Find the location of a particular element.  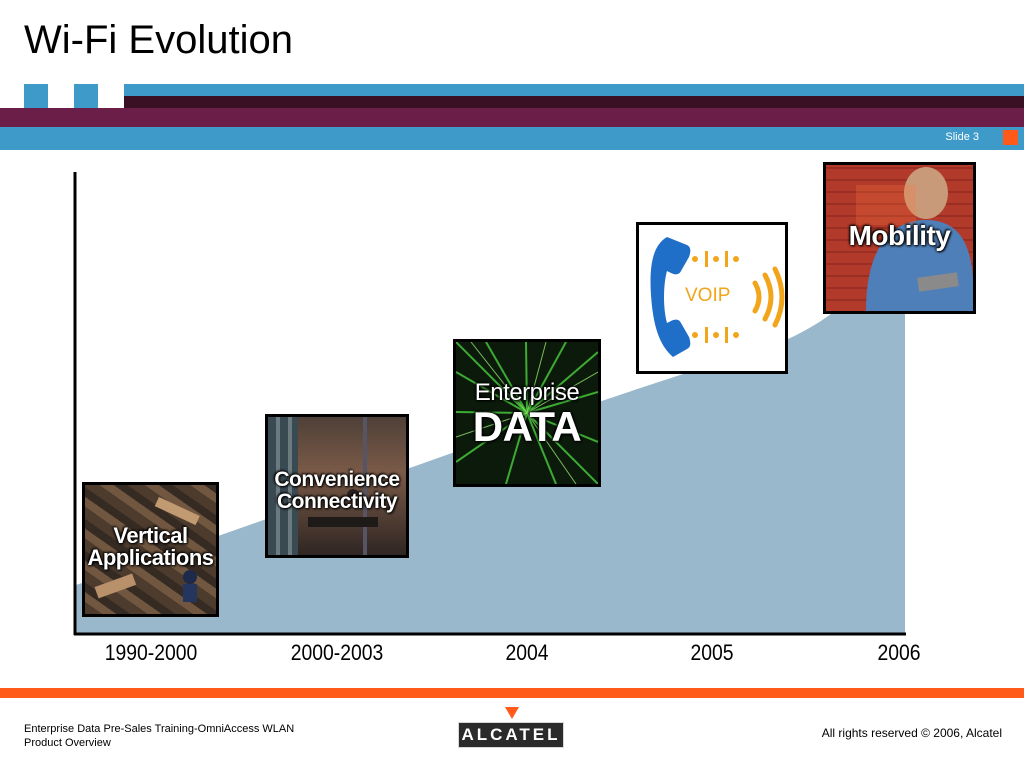

office-meeting-photo is located at coordinates (323, 486).